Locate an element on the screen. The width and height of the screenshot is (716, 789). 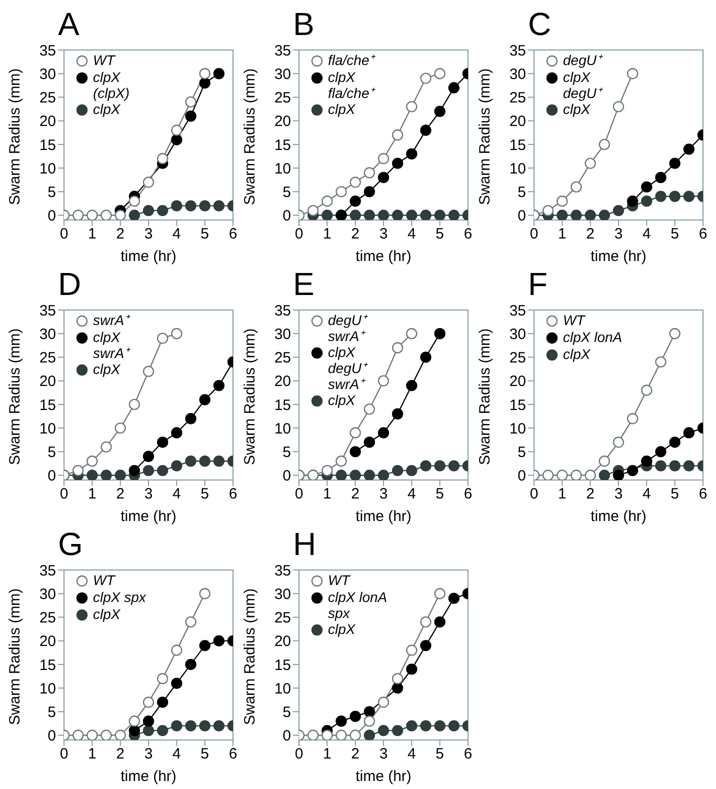
y-axis-title: Swarm Radius (mm) is located at coordinates (15, 136).